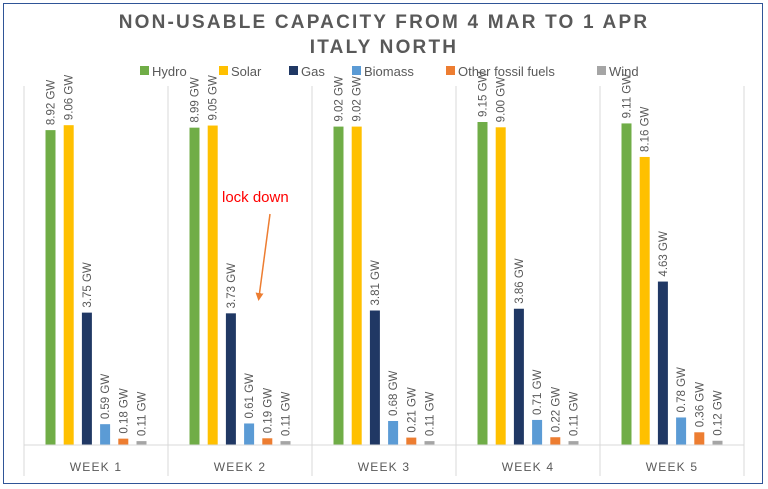 The height and width of the screenshot is (489, 768). I want to click on legend-swatch-hydro, so click(144, 70).